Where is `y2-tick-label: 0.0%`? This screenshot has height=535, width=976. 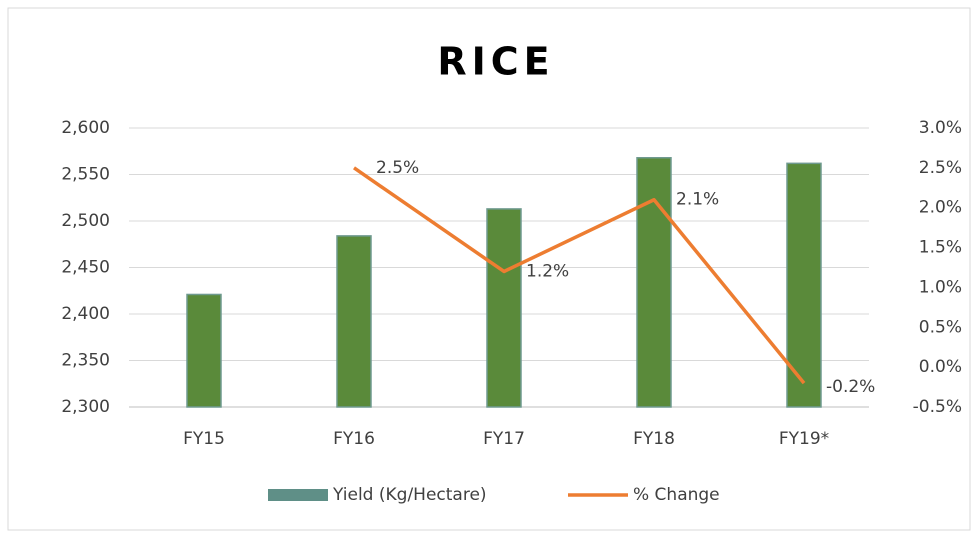
y2-tick-label: 0.0% is located at coordinates (940, 367).